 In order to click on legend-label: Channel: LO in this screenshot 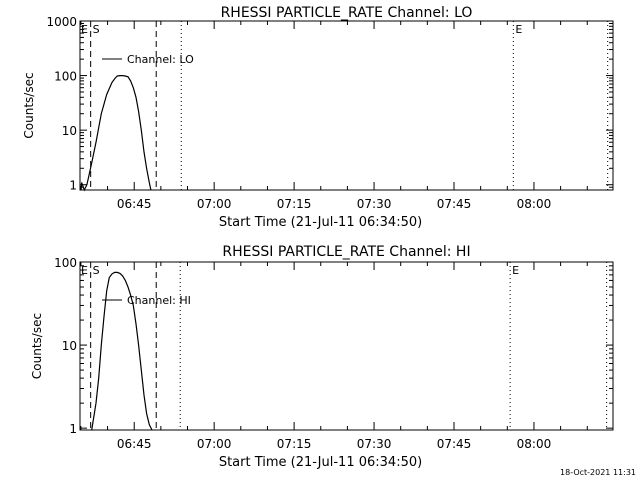, I will do `click(160, 59)`.